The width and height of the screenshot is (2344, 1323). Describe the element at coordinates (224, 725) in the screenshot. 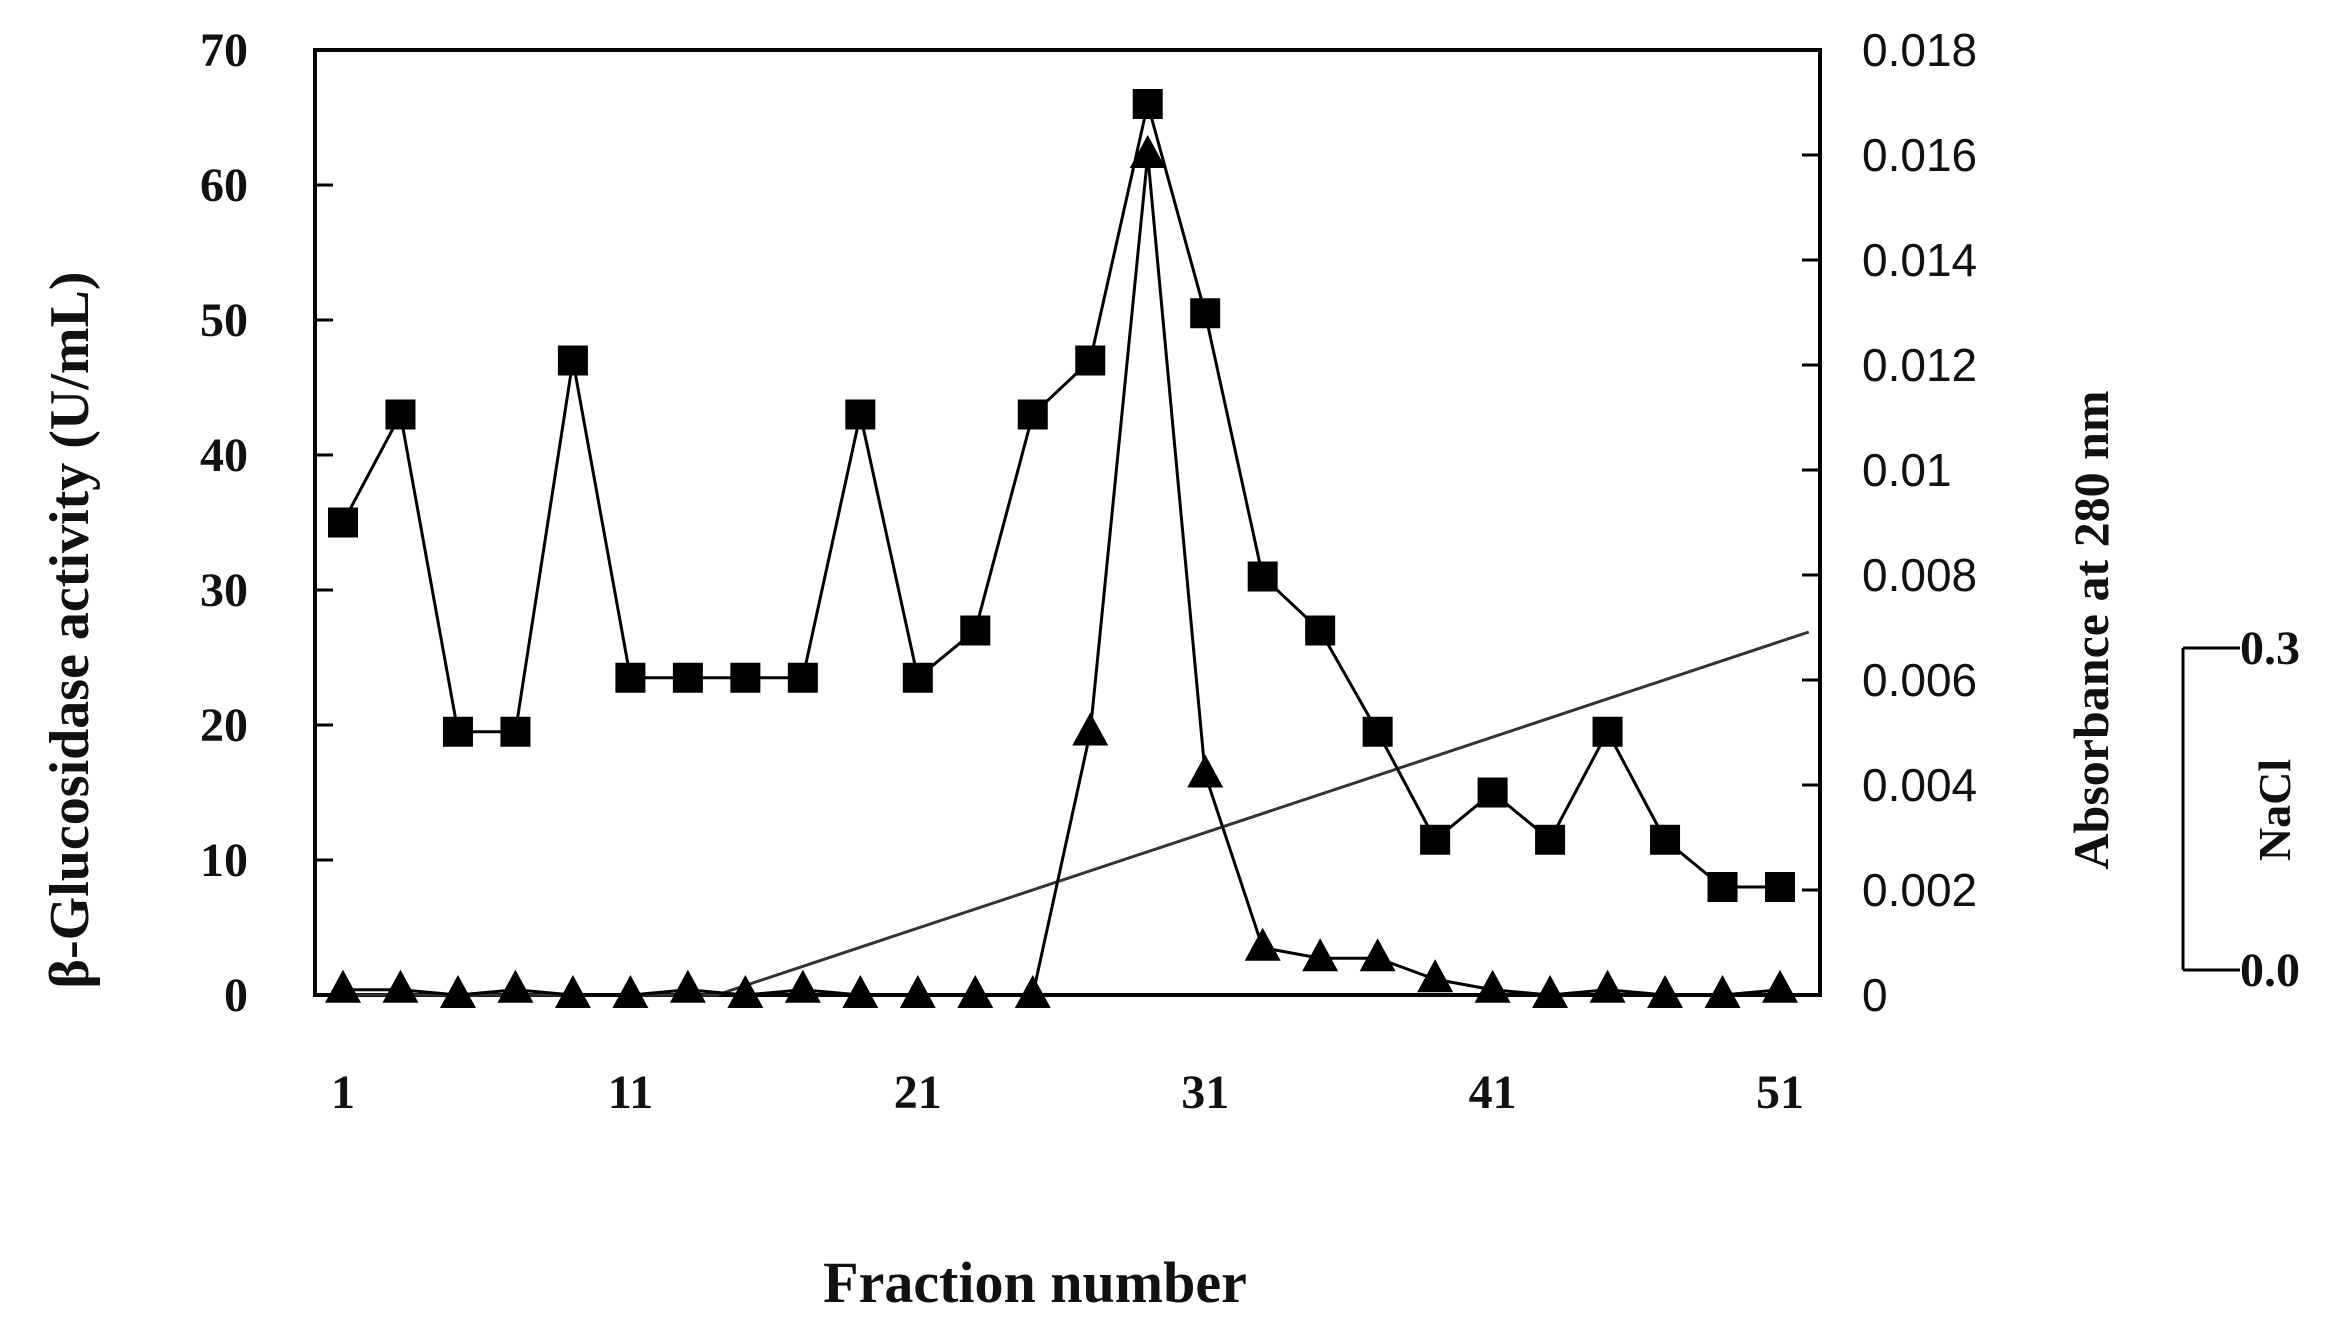

I see `left-y-tick-label: 20` at that location.